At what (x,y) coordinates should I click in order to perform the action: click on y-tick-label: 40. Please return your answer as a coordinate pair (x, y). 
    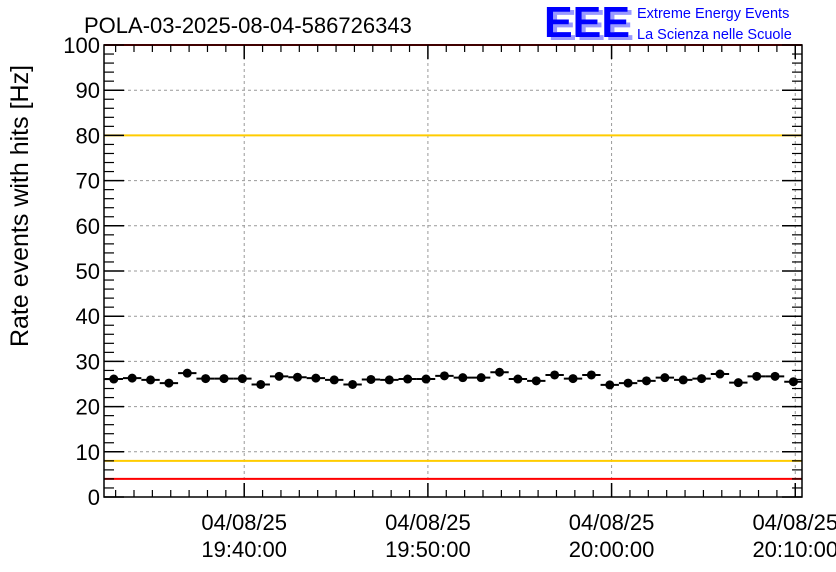
    Looking at the image, I should click on (88, 316).